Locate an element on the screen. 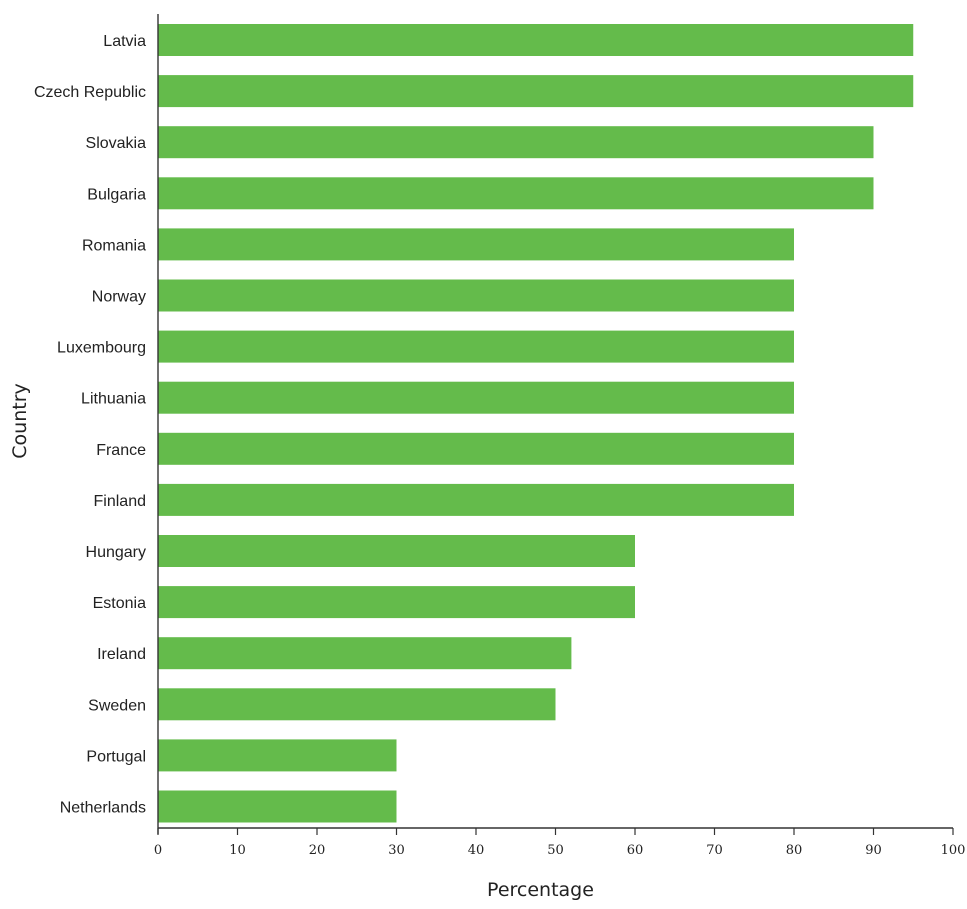 Image resolution: width=967 pixels, height=909 pixels. bar-sweden is located at coordinates (357, 704).